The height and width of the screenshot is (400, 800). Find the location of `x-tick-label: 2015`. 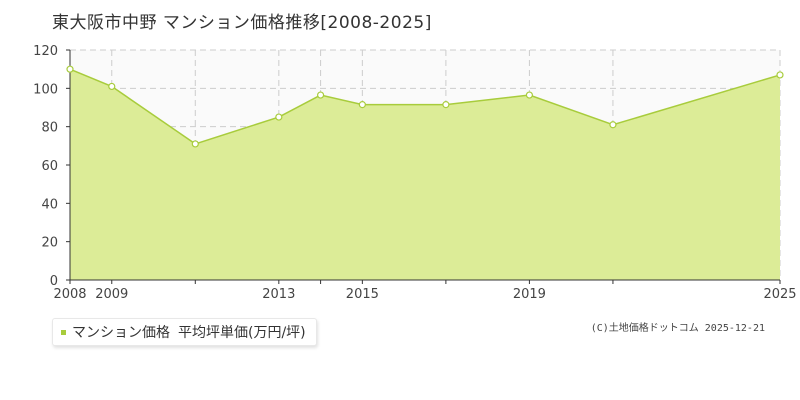

x-tick-label: 2015 is located at coordinates (362, 294).